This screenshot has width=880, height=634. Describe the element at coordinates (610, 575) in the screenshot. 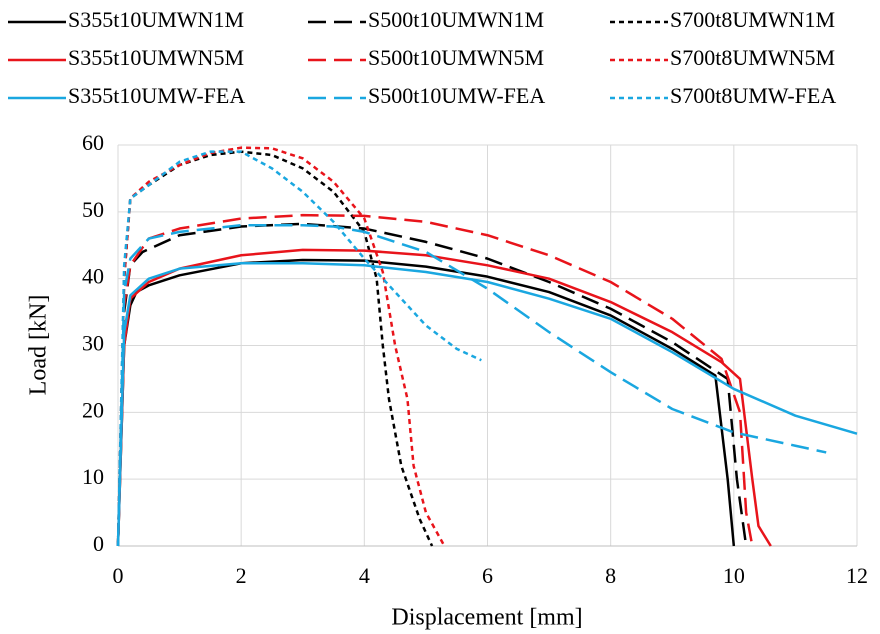

I see `x-tick-label: 8` at that location.